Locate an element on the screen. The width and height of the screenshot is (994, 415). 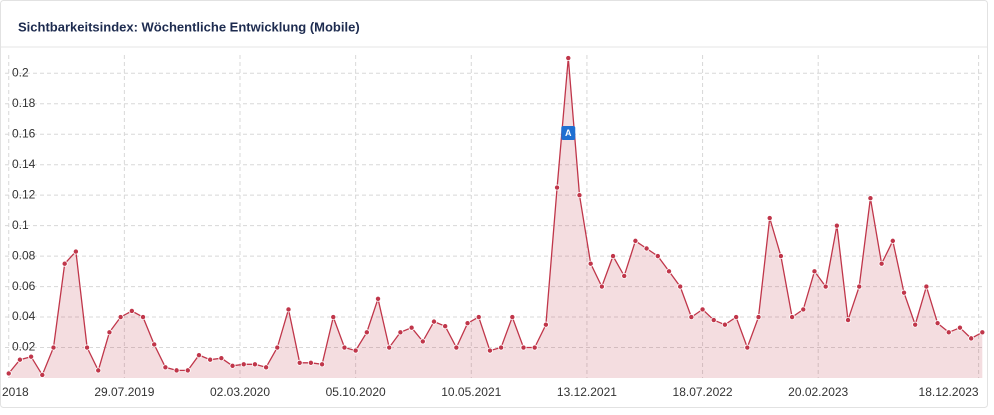
x-tick-label: 2018 is located at coordinates (15, 392).